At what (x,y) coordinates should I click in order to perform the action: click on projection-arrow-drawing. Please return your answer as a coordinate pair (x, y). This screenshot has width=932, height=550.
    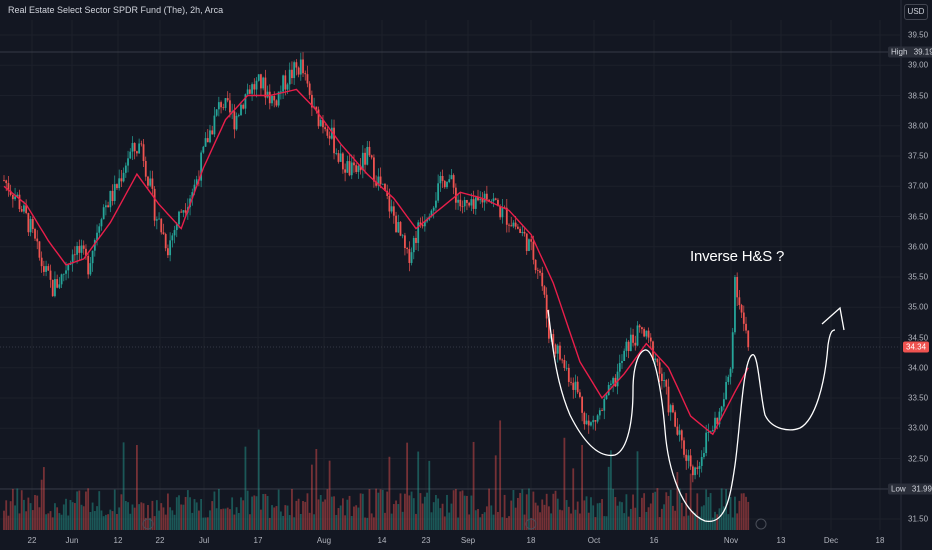
    Looking at the image, I should click on (833, 318).